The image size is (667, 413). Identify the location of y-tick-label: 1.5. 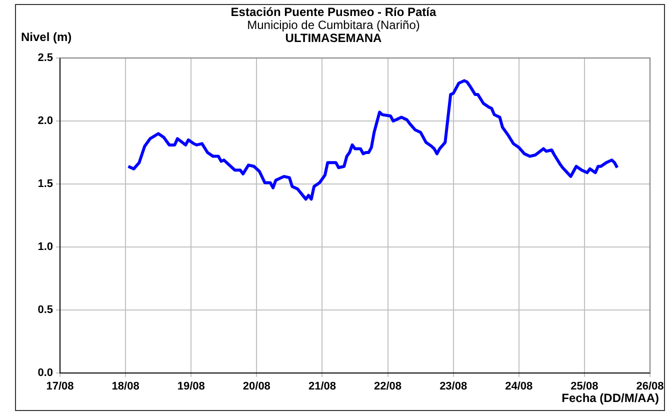
(45, 184).